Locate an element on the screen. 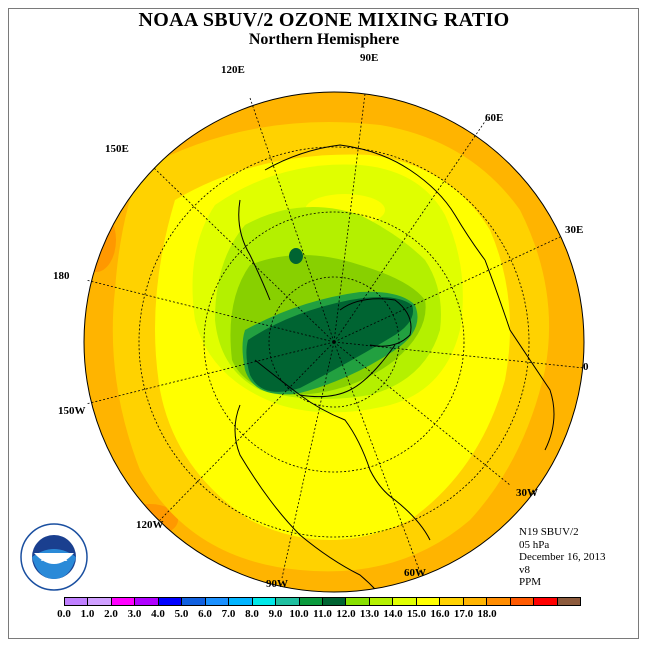 The width and height of the screenshot is (648, 648). info-version: v8 is located at coordinates (524, 569).